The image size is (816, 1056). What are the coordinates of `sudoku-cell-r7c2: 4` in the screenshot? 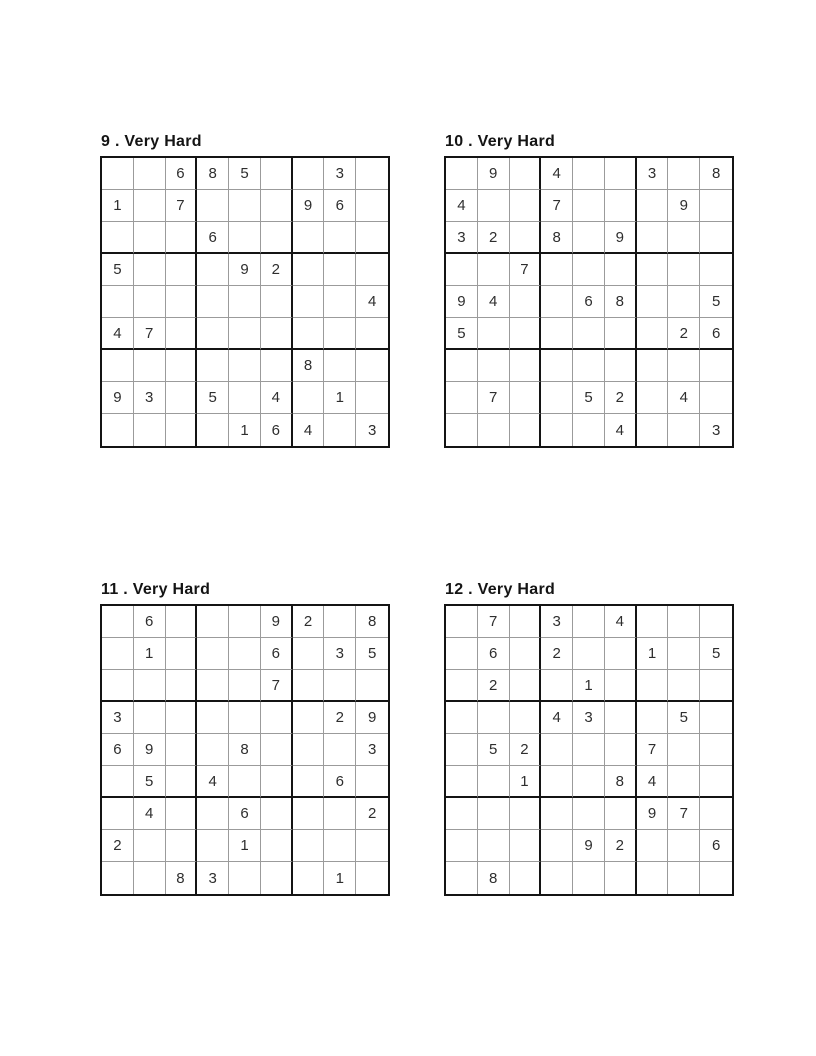 It's located at (149, 814).